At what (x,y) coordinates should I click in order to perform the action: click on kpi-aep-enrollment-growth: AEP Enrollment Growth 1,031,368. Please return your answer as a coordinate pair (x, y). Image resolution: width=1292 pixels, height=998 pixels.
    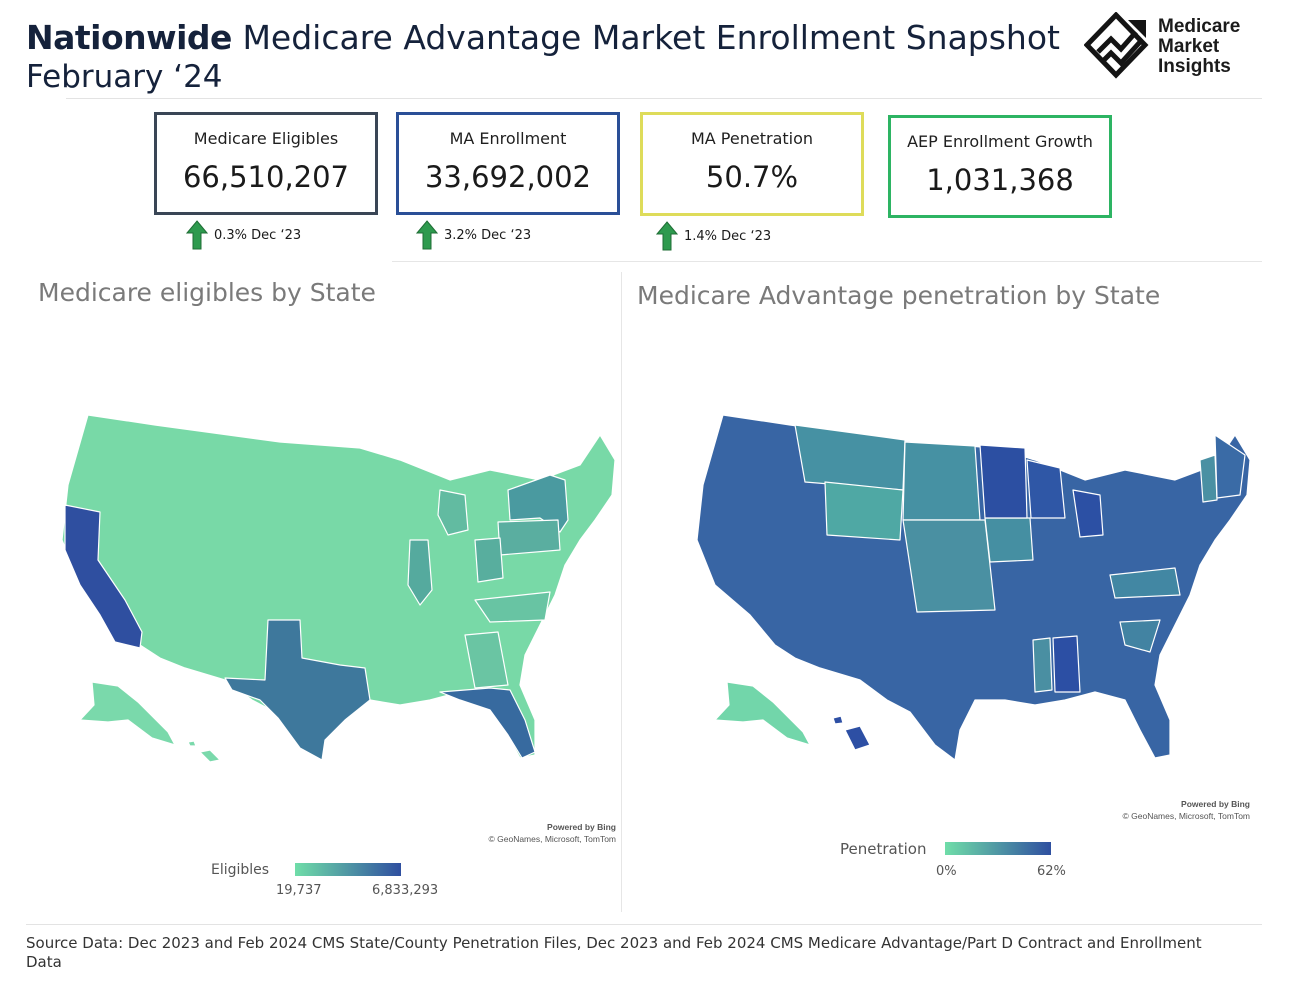
    Looking at the image, I should click on (1000, 166).